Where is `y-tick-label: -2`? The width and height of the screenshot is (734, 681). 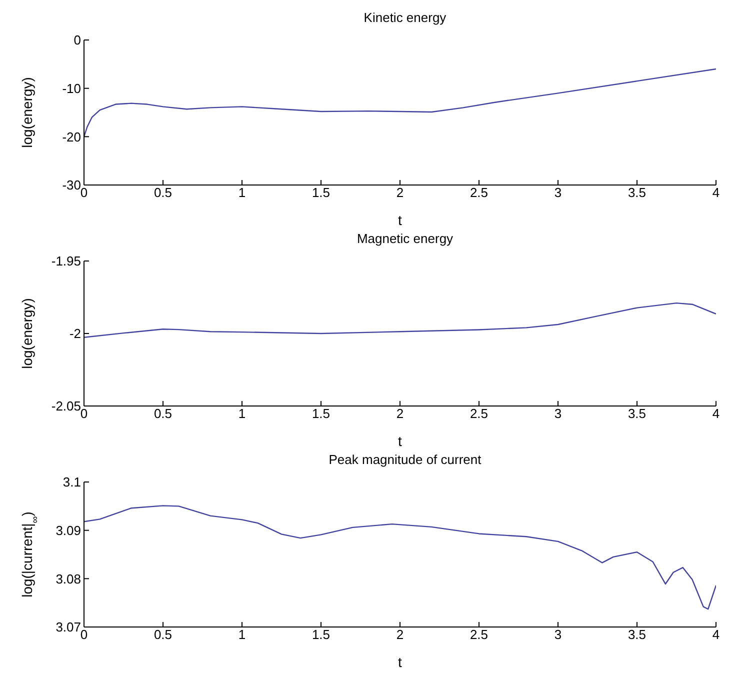
y-tick-label: -2 is located at coordinates (75, 334).